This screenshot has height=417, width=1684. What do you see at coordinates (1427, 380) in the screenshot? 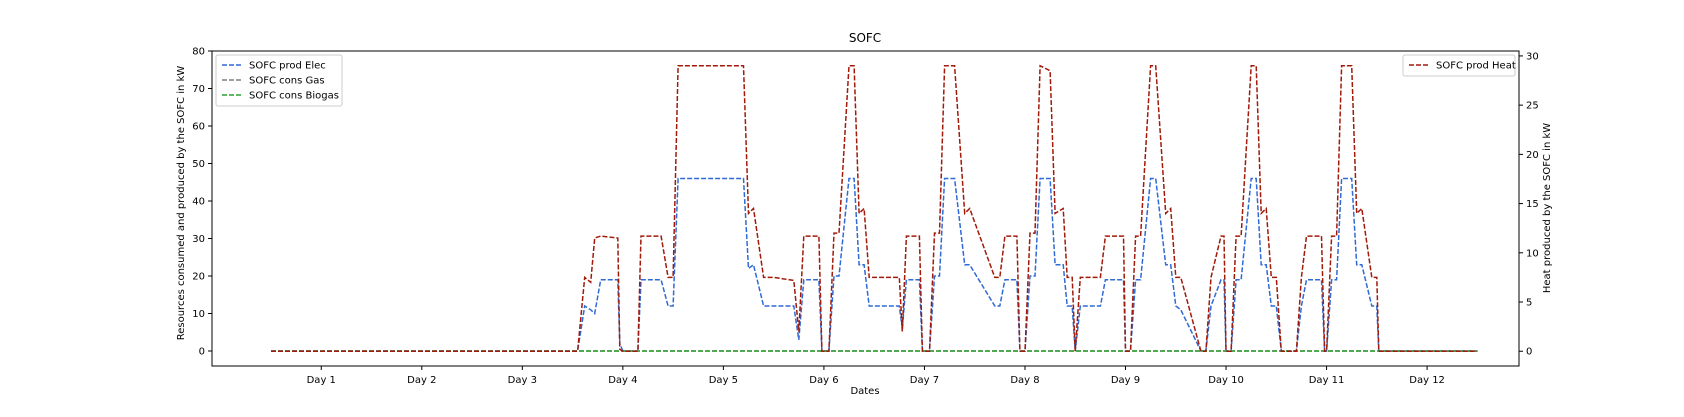
I see `x-tick-label: Day 12` at bounding box center [1427, 380].